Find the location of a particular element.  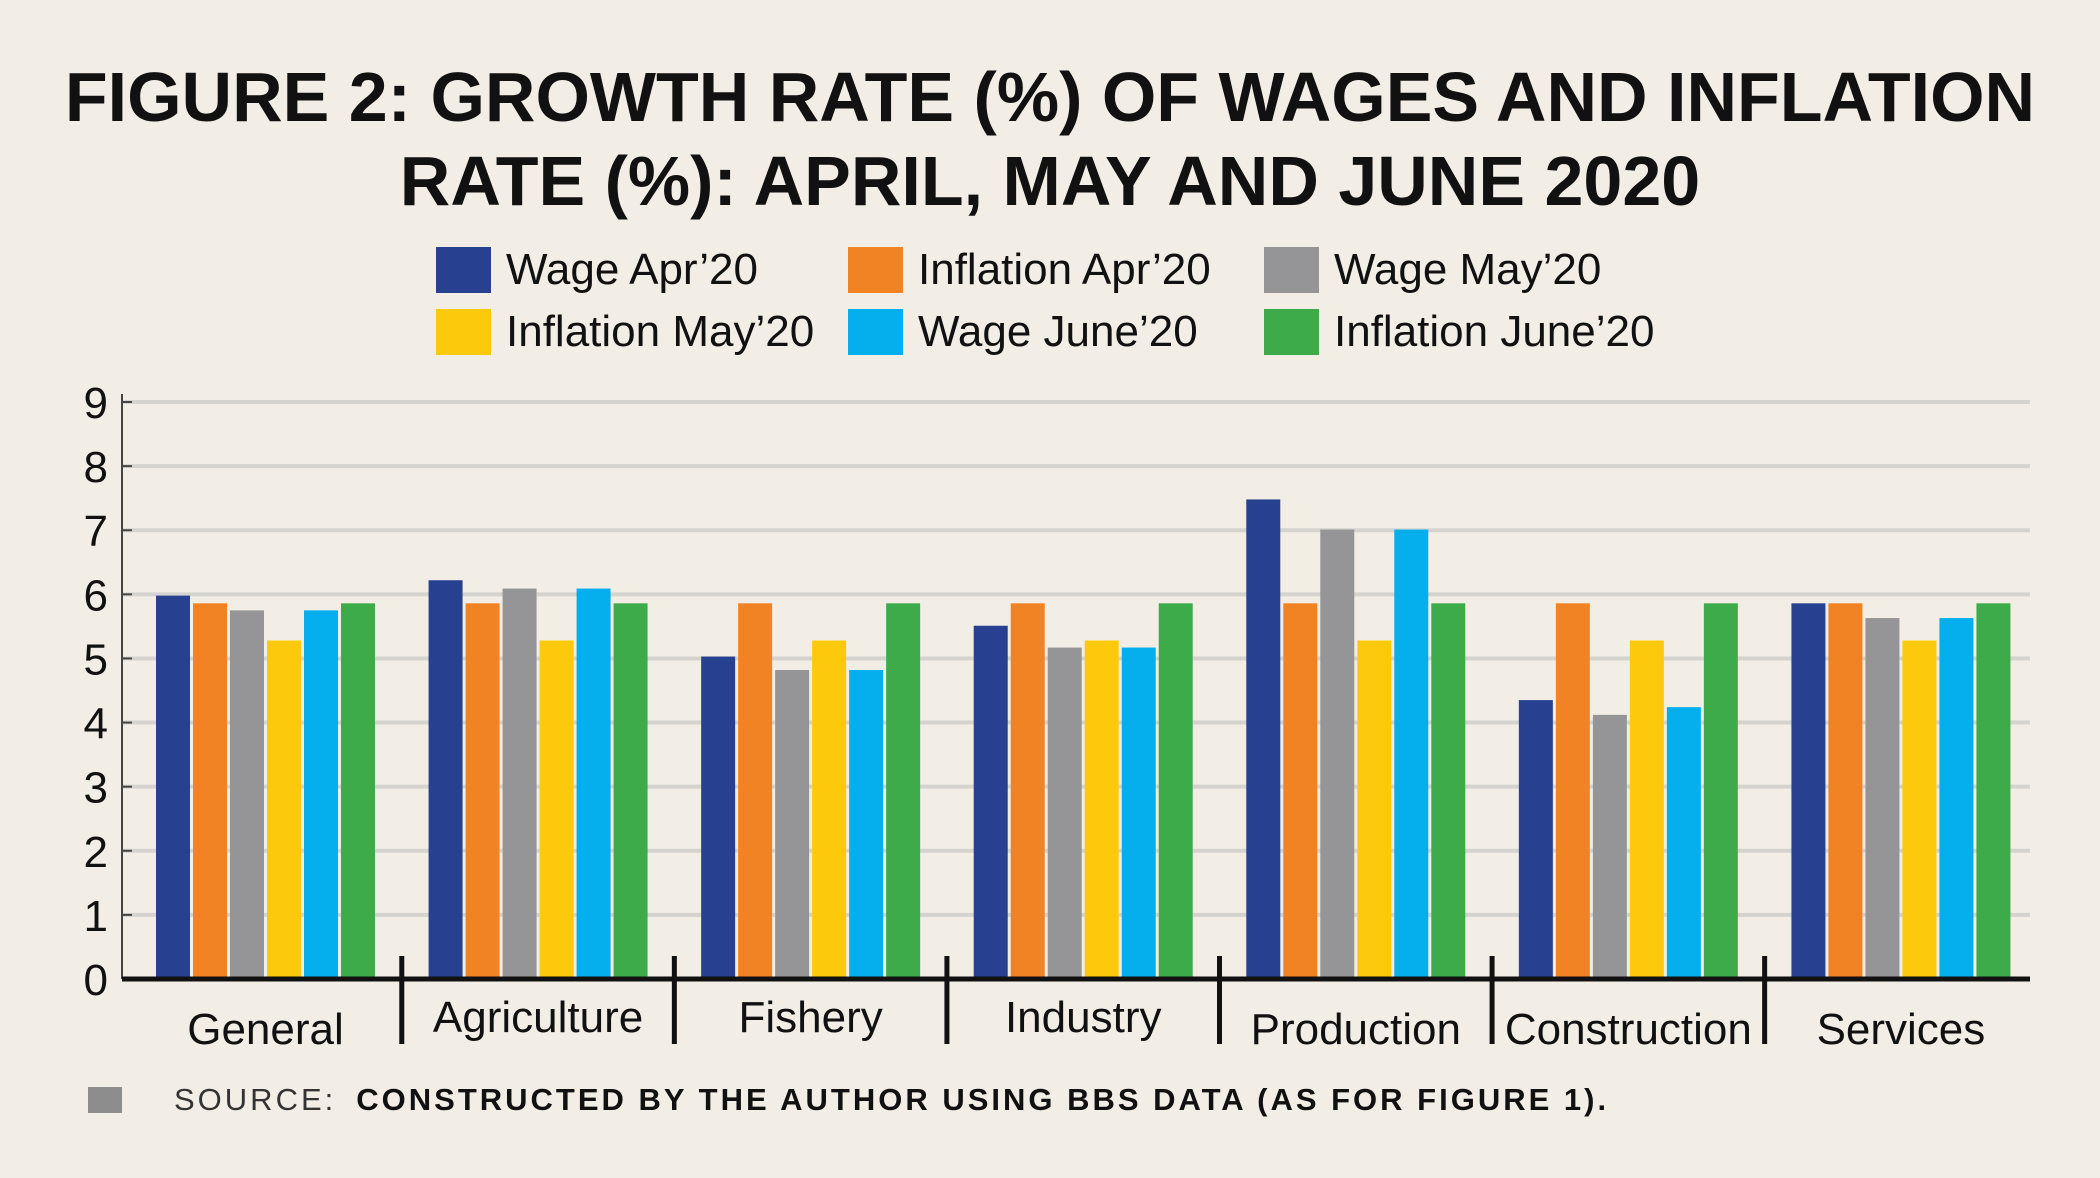

x-axis is located at coordinates (1076, 1000).